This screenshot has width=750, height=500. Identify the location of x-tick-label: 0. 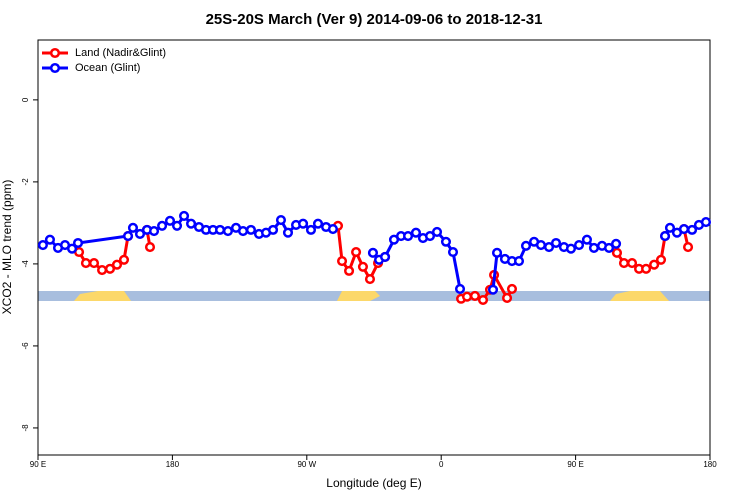
(441, 464).